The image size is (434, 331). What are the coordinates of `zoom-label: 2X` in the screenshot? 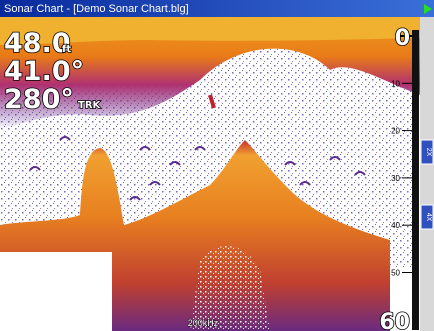 It's located at (428, 152).